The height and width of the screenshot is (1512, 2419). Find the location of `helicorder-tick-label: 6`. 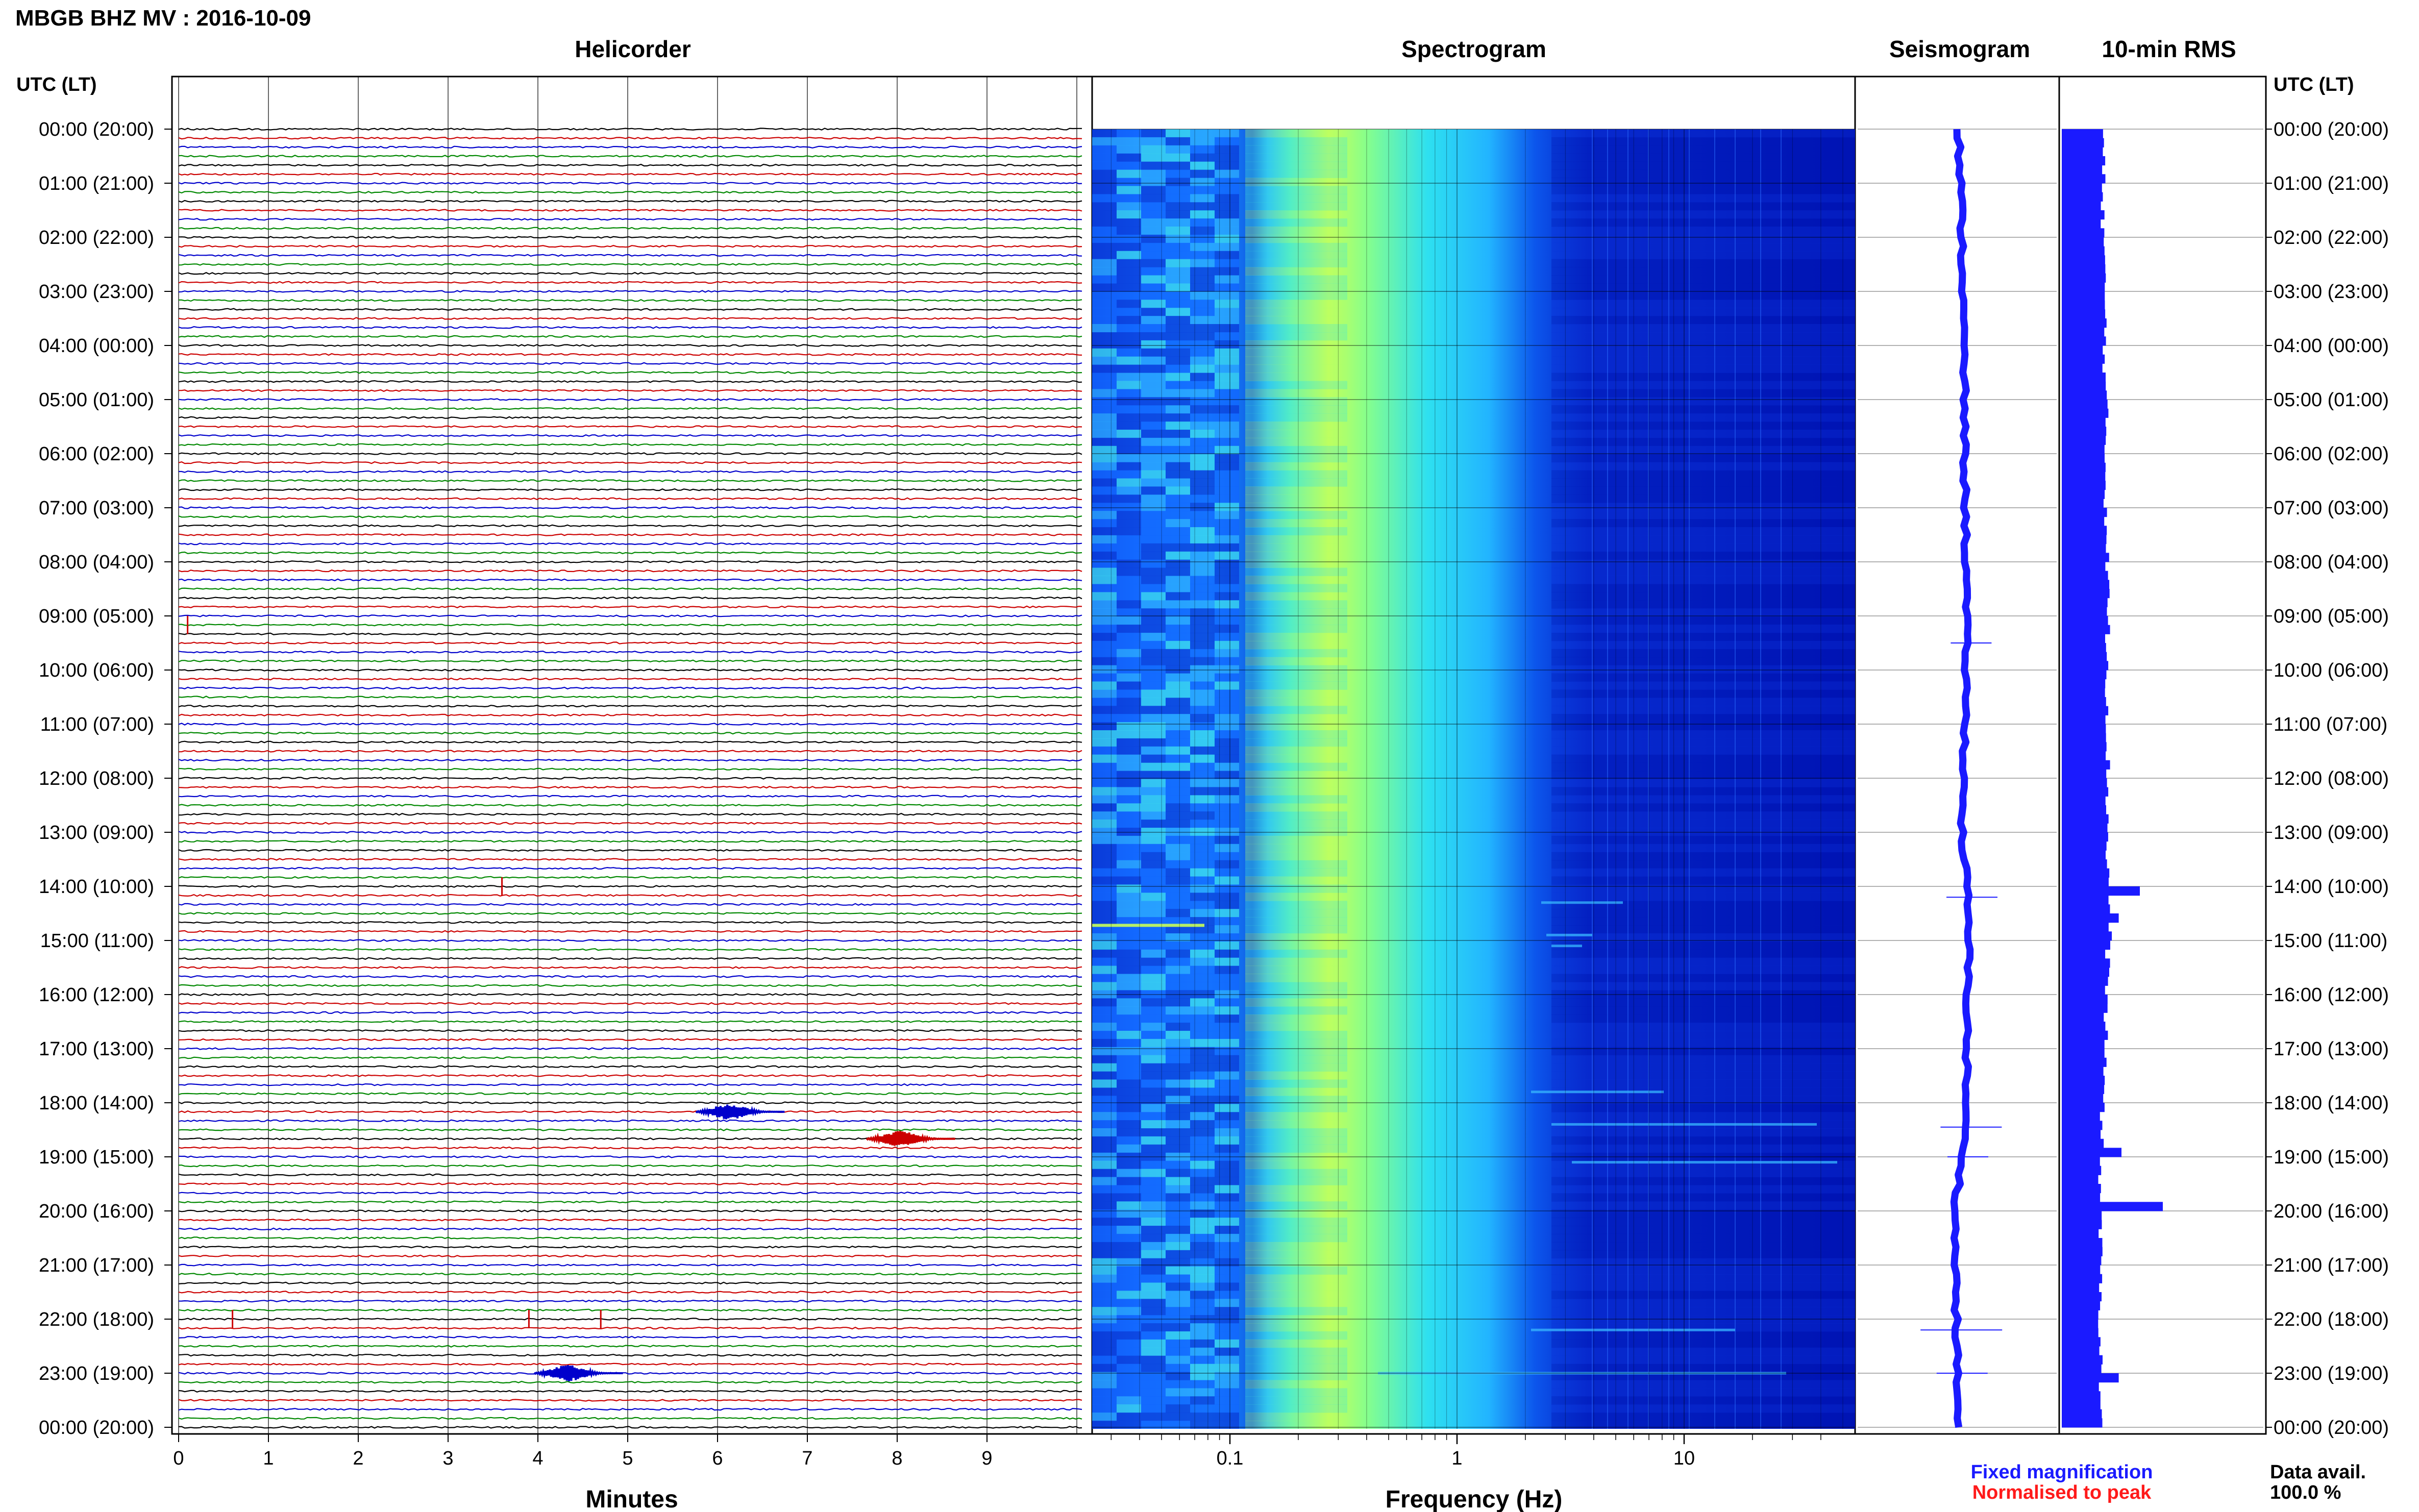

helicorder-tick-label: 6 is located at coordinates (717, 1458).